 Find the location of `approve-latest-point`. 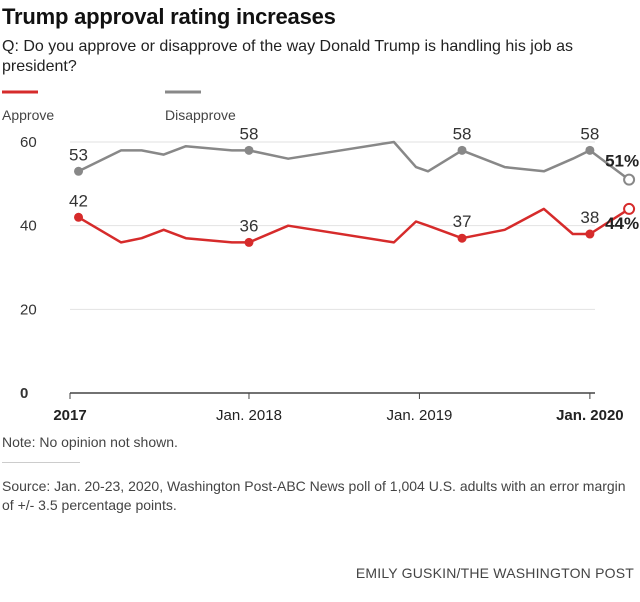

approve-latest-point is located at coordinates (629, 208).